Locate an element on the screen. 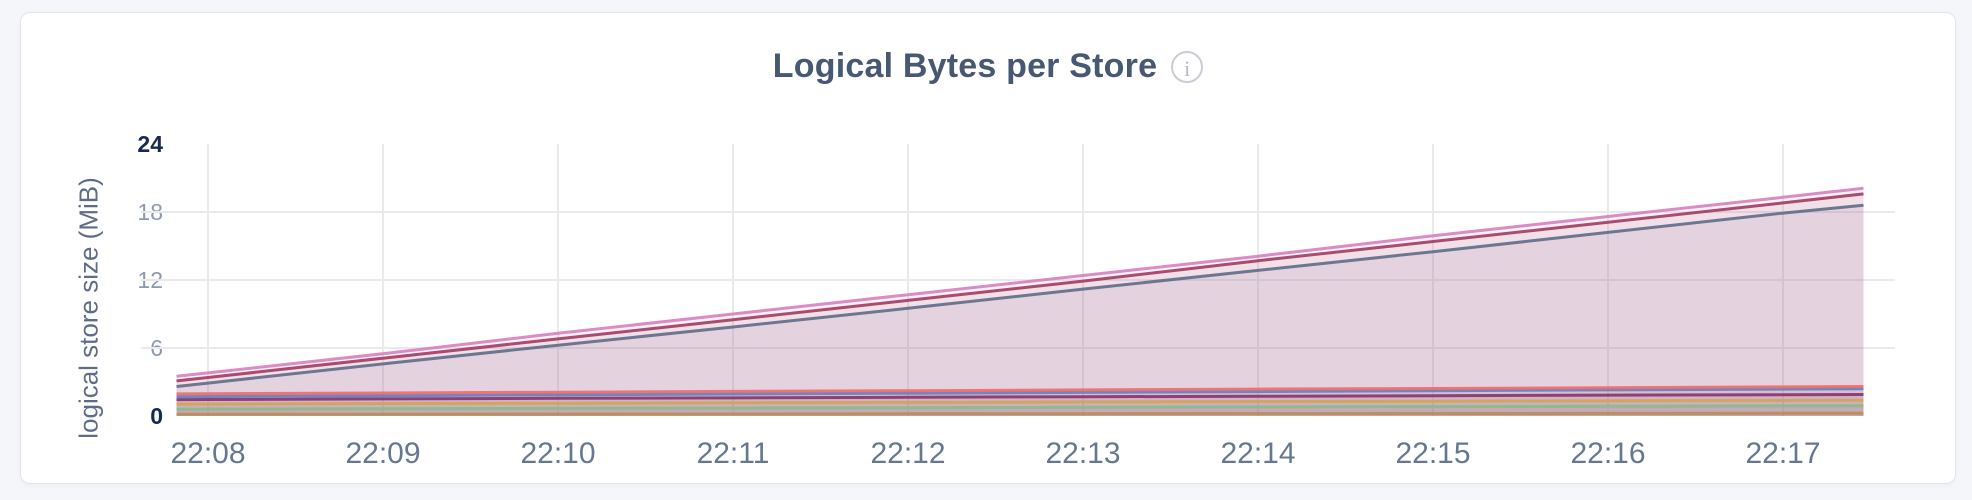 The width and height of the screenshot is (1972, 500). chart-header: Logical Bytes per Store i is located at coordinates (988, 66).